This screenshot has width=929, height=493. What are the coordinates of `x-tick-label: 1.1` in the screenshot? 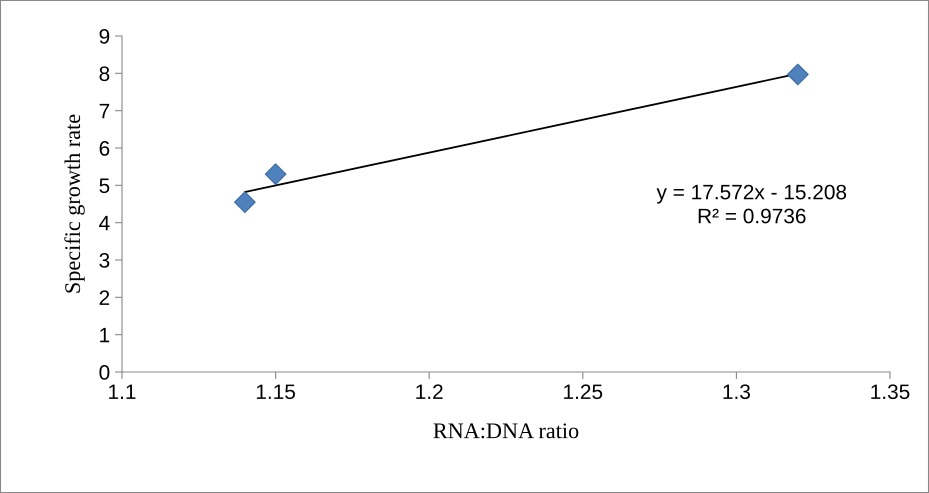 It's located at (122, 391).